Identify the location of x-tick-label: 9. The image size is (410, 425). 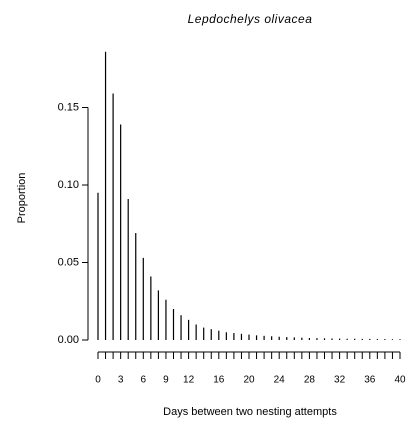
(166, 380).